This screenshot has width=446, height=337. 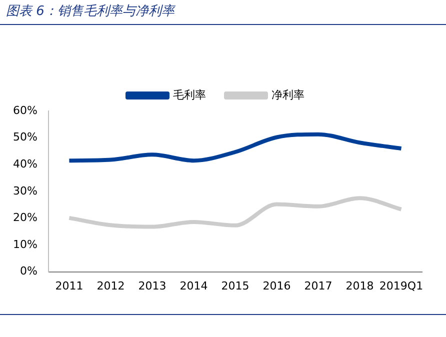 I want to click on x-tick-label: 2012, so click(x=110, y=285).